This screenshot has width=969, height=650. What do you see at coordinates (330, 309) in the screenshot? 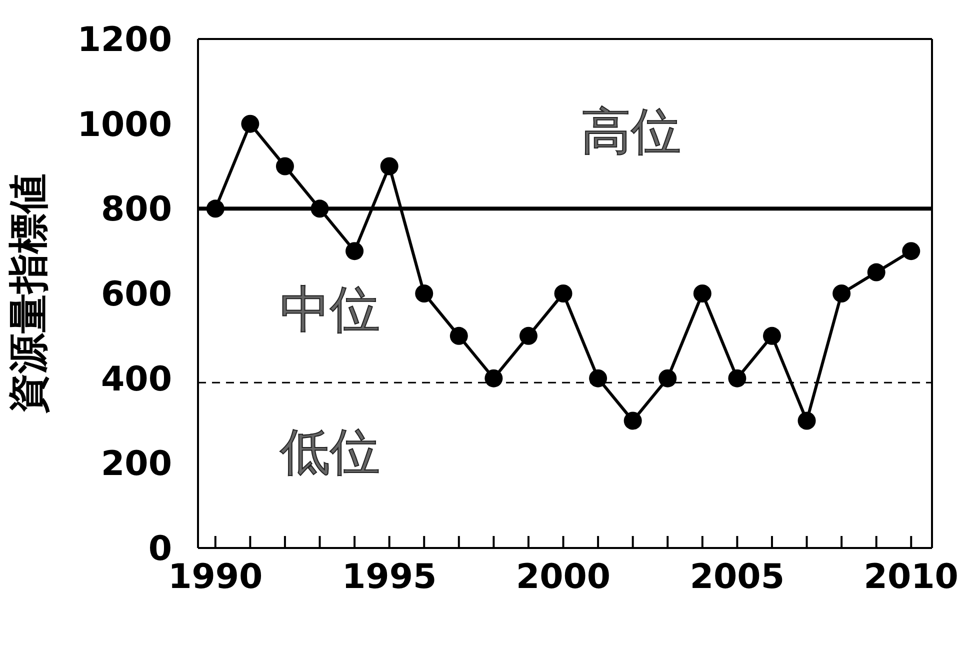
I see `annotation: 中位` at bounding box center [330, 309].